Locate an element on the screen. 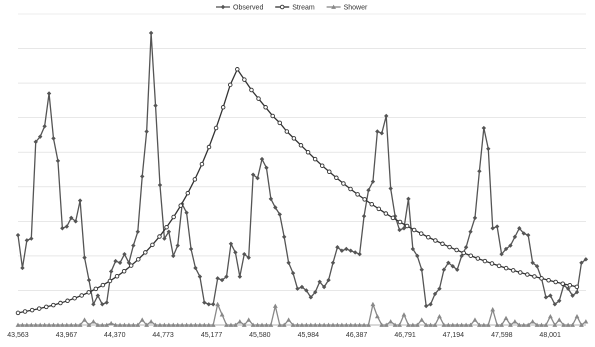 Image resolution: width=595 pixels, height=347 pixels. x-tick-label: 48,001 is located at coordinates (550, 335).